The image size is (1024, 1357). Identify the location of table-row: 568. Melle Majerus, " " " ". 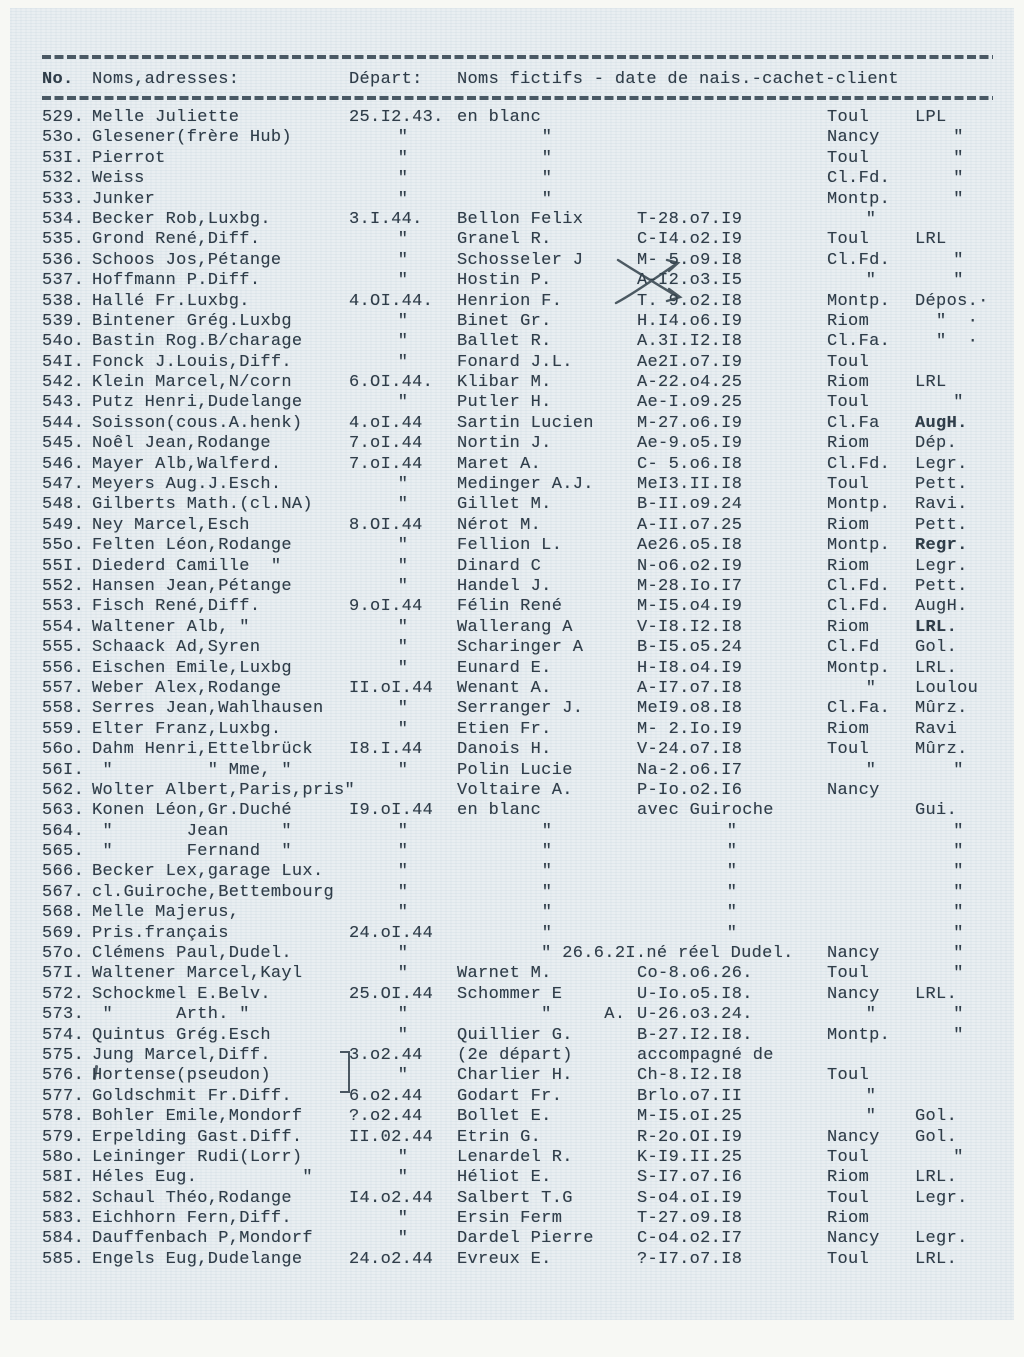
(522, 913).